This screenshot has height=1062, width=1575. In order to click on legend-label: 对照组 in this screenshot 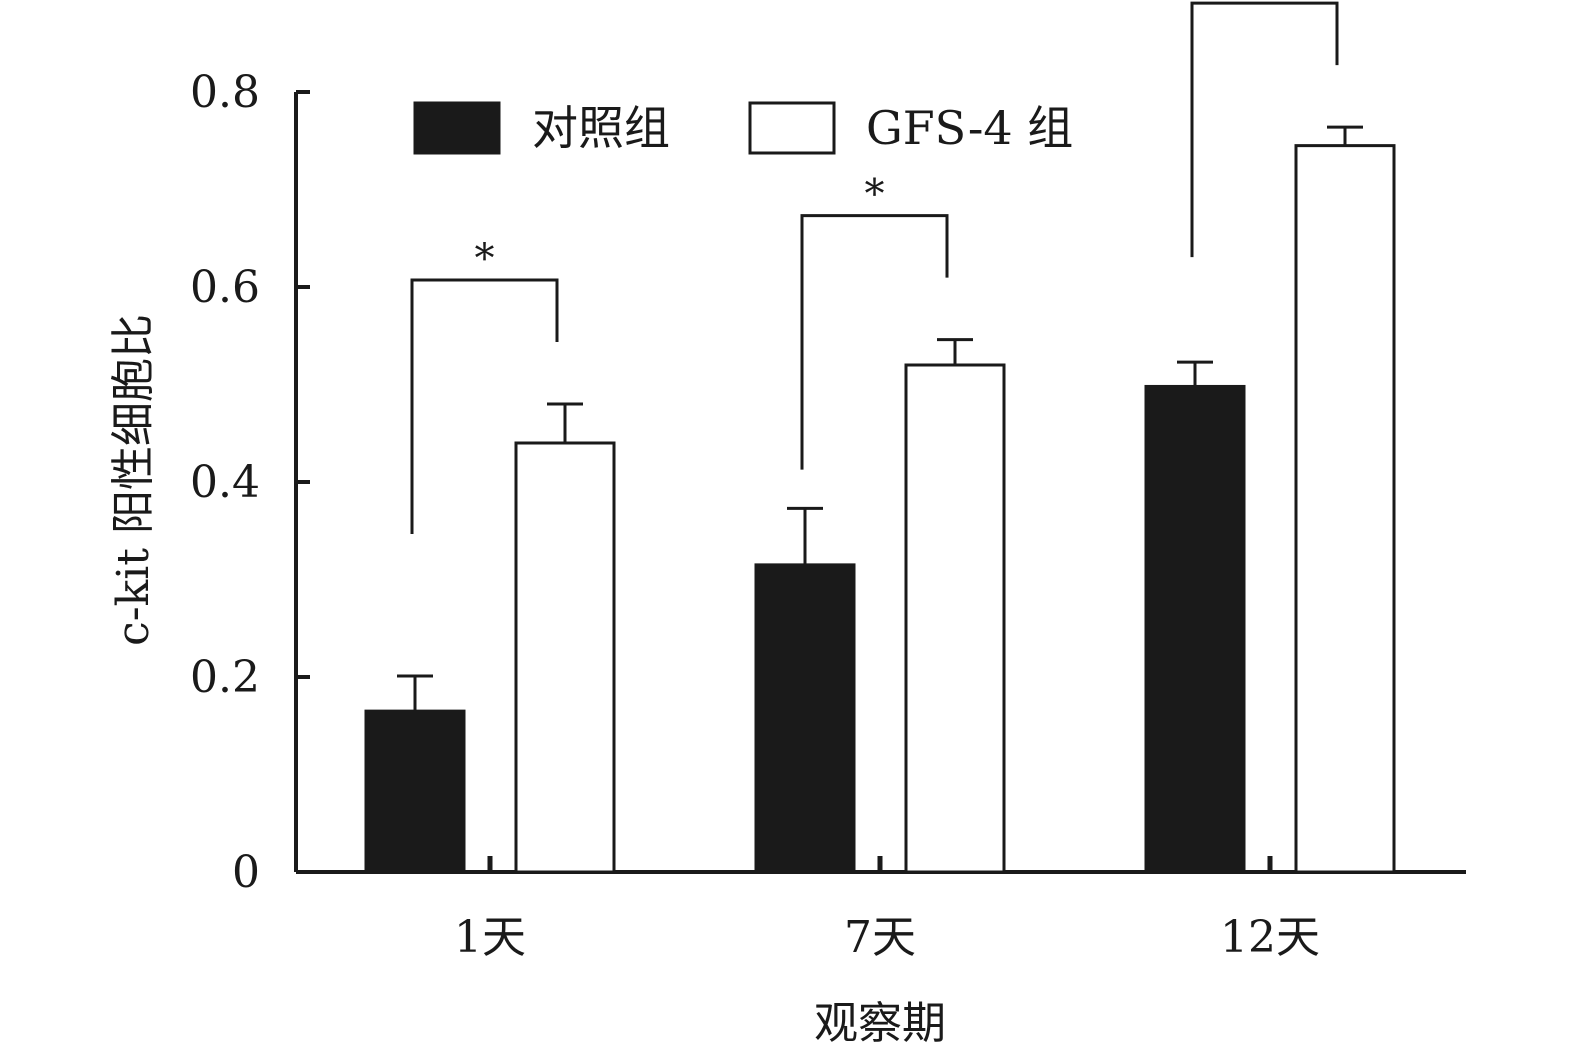, I will do `click(601, 128)`.